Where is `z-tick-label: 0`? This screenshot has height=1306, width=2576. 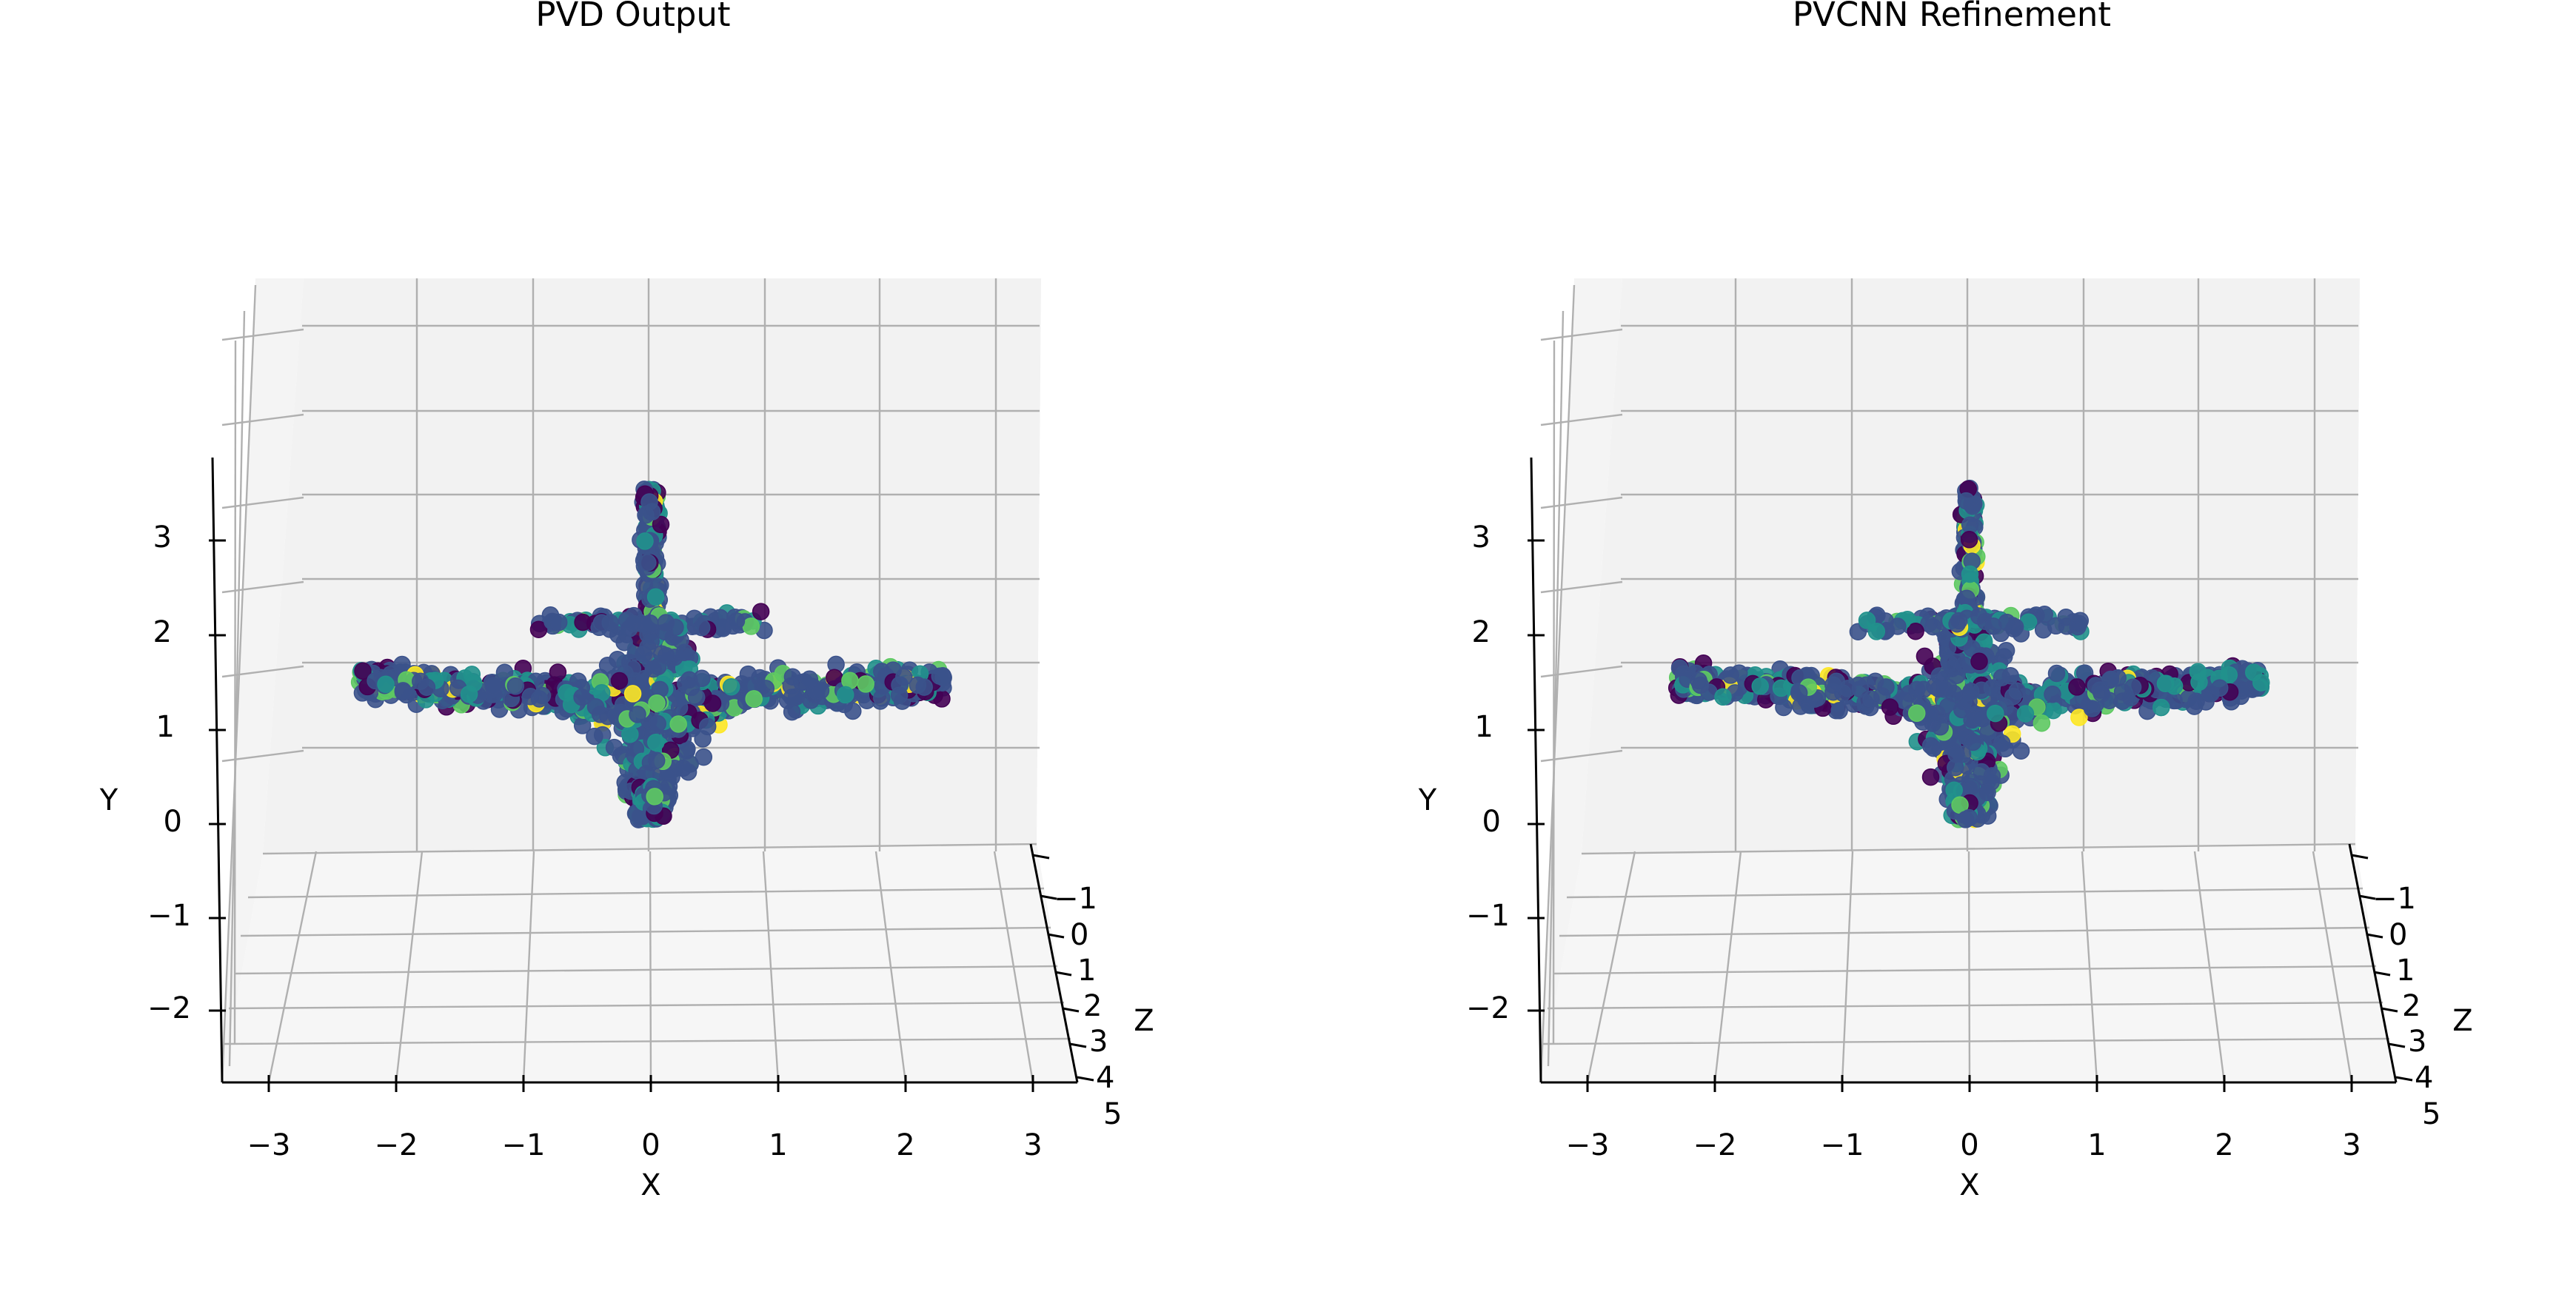
z-tick-label: 0 is located at coordinates (1079, 935).